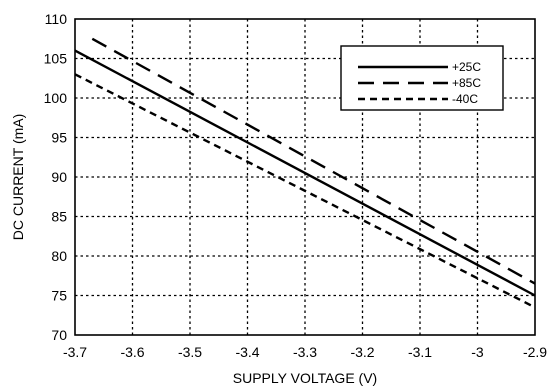 This screenshot has height=391, width=553. Describe the element at coordinates (465, 99) in the screenshot. I see `legend-label-2: -40C` at that location.